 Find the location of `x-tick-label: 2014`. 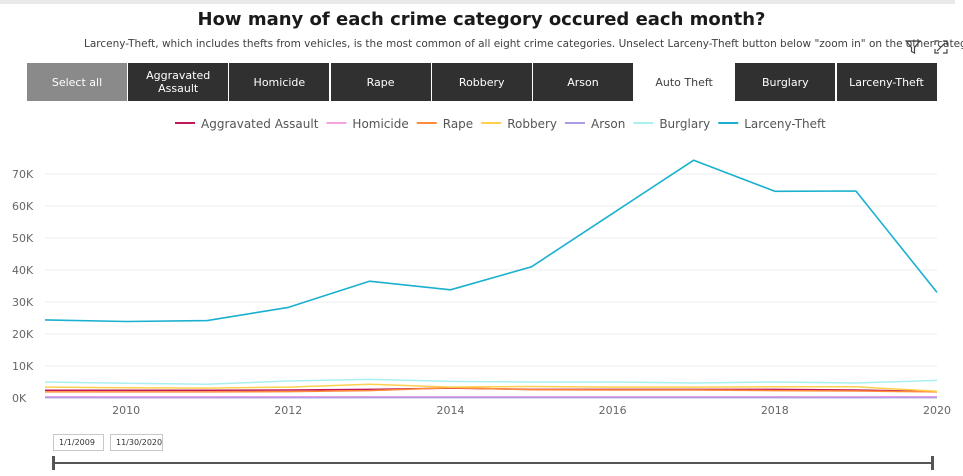

x-tick-label: 2014 is located at coordinates (450, 410).